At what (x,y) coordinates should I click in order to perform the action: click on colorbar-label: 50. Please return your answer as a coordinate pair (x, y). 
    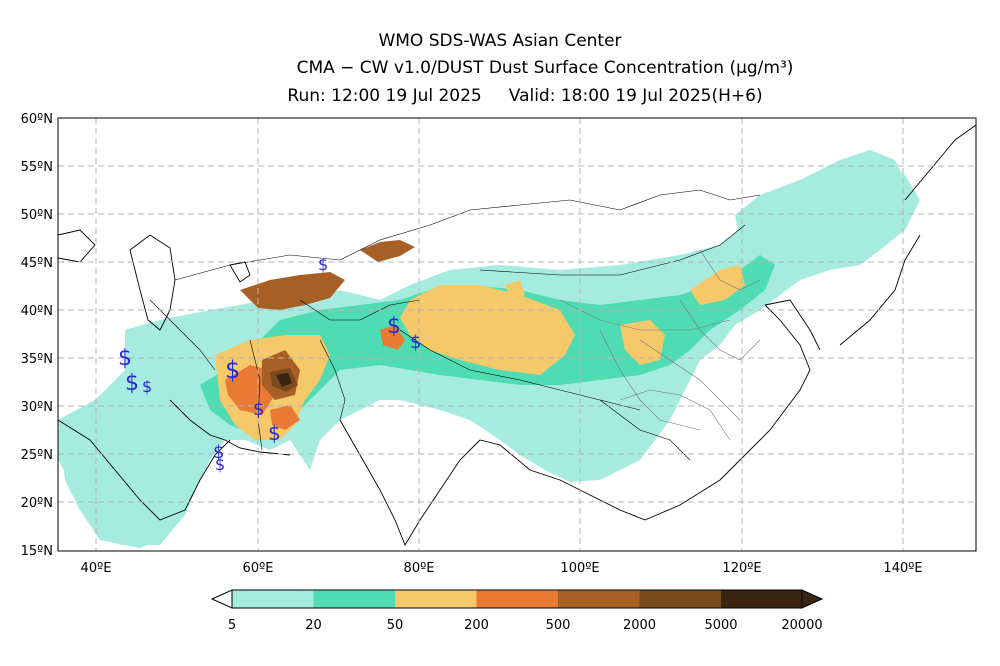
    Looking at the image, I should click on (395, 625).